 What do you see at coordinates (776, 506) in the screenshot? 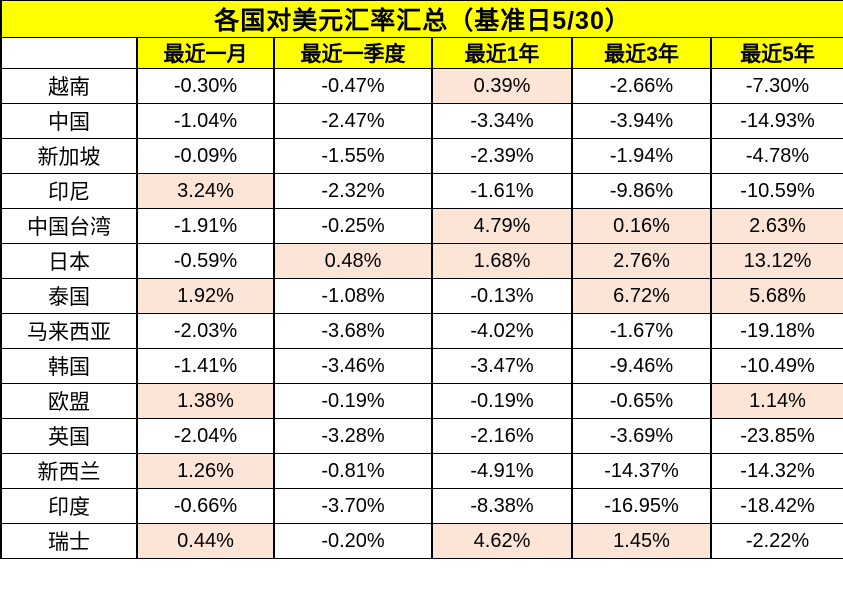
I see `value-cell: -18.42%` at bounding box center [776, 506].